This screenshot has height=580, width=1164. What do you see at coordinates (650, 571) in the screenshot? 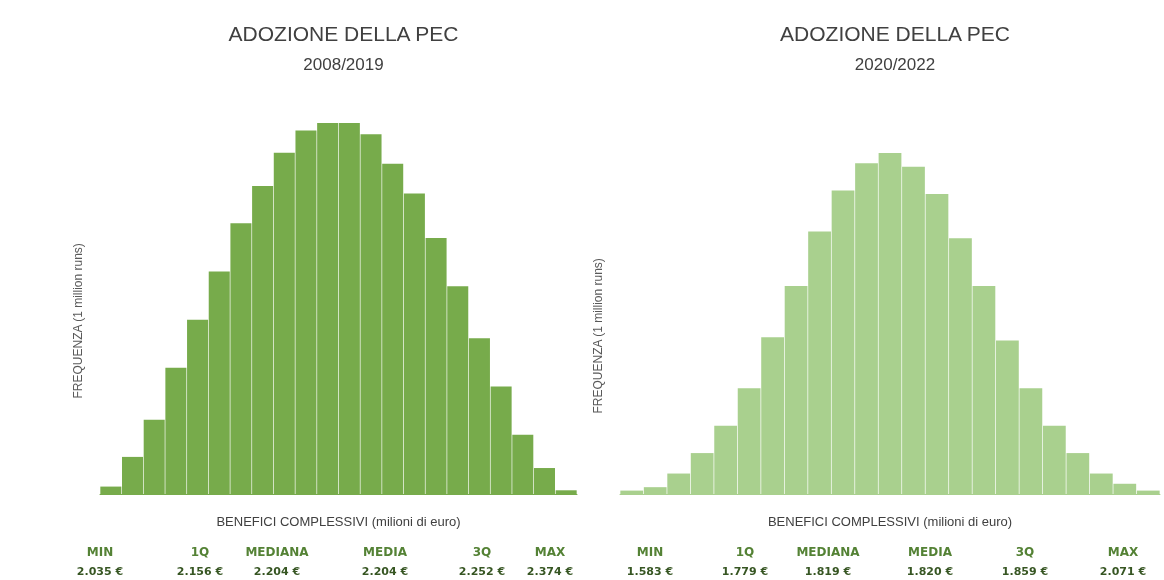
I see `text: 1.583 €` at bounding box center [650, 571].